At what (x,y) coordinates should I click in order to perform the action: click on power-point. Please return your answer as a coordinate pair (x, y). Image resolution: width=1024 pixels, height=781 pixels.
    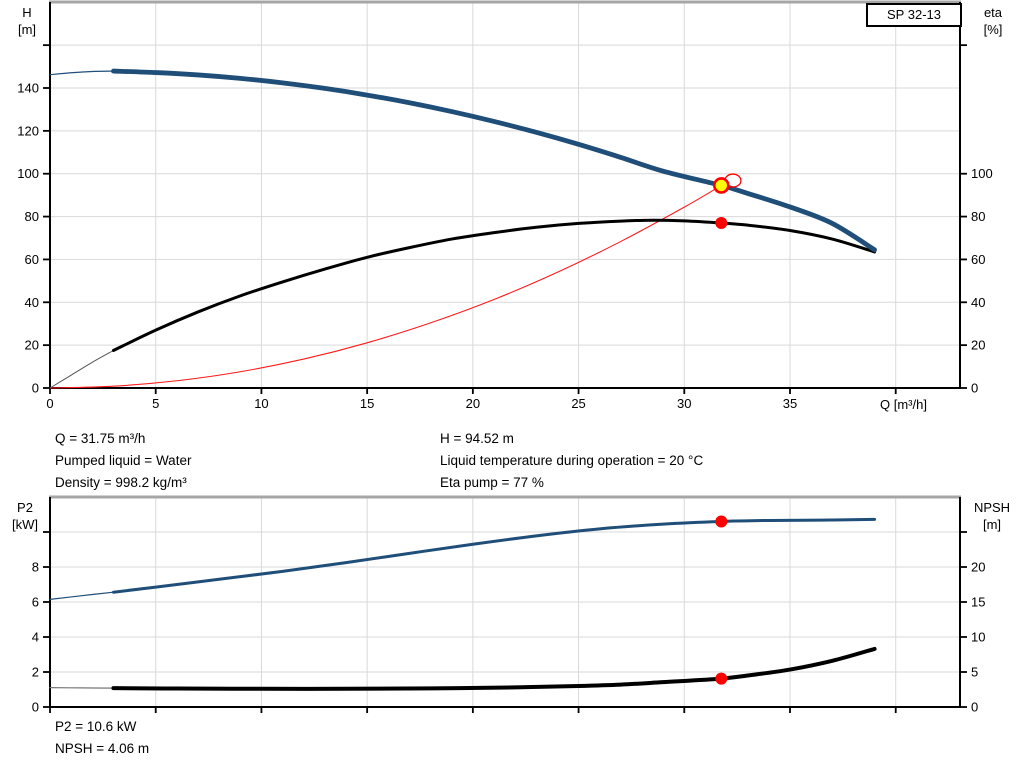
    Looking at the image, I should click on (721, 521).